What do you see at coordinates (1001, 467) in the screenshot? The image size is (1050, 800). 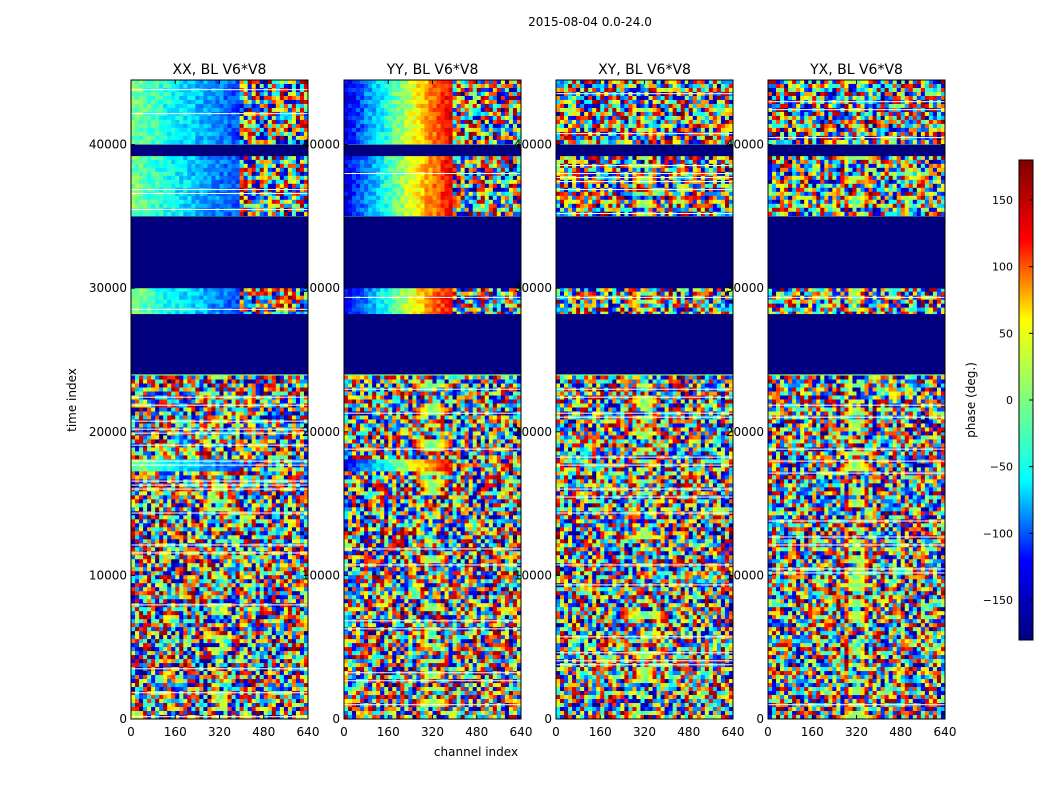 I see `colorbar-tick-label: −50` at bounding box center [1001, 467].